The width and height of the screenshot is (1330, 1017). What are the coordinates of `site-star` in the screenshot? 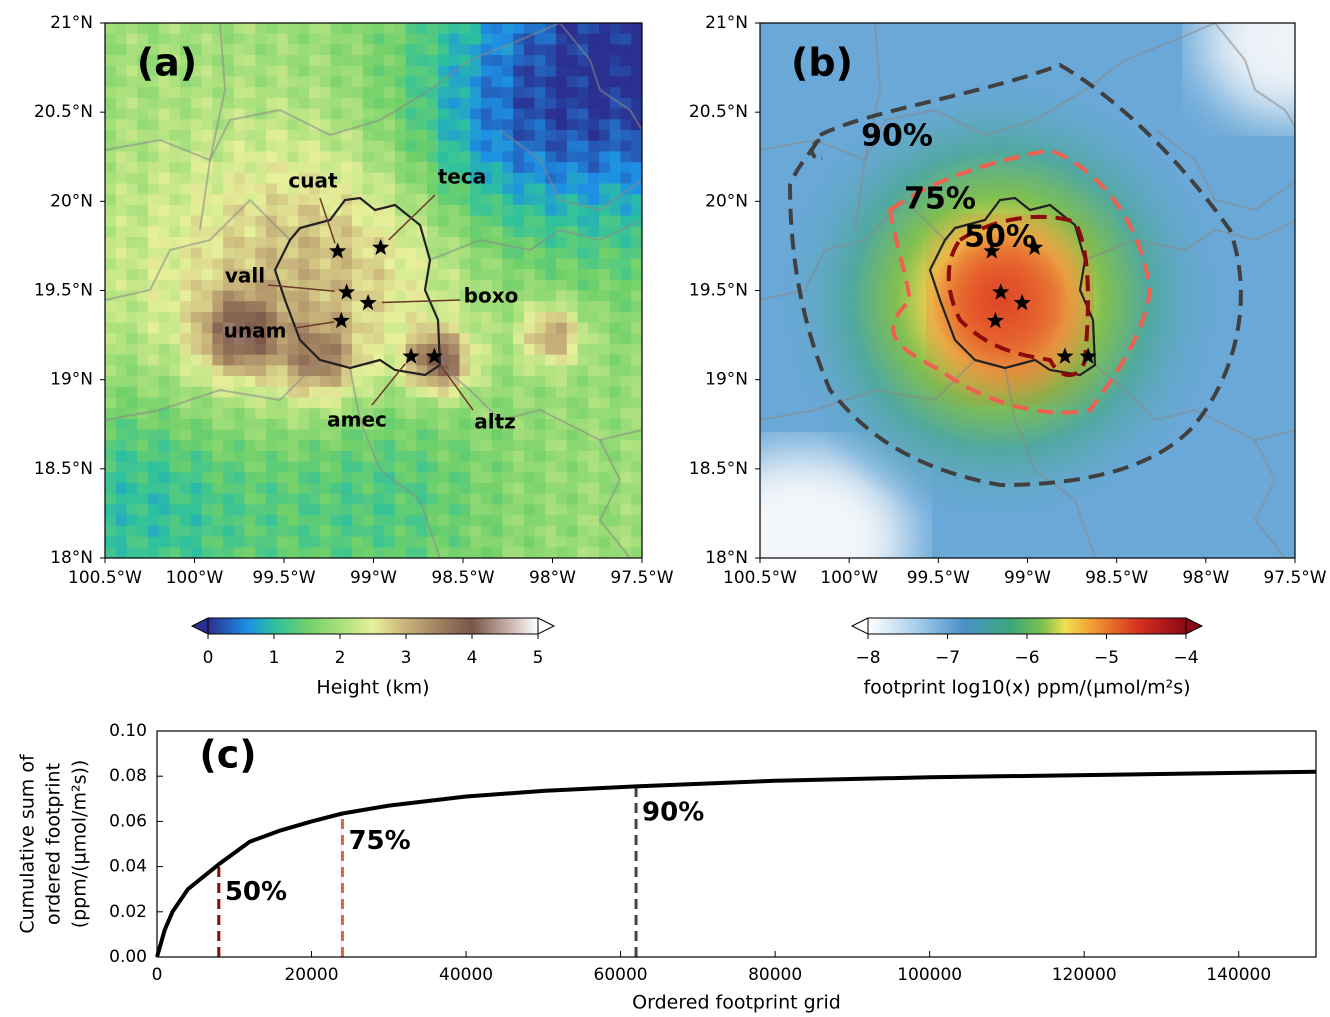 It's located at (338, 250).